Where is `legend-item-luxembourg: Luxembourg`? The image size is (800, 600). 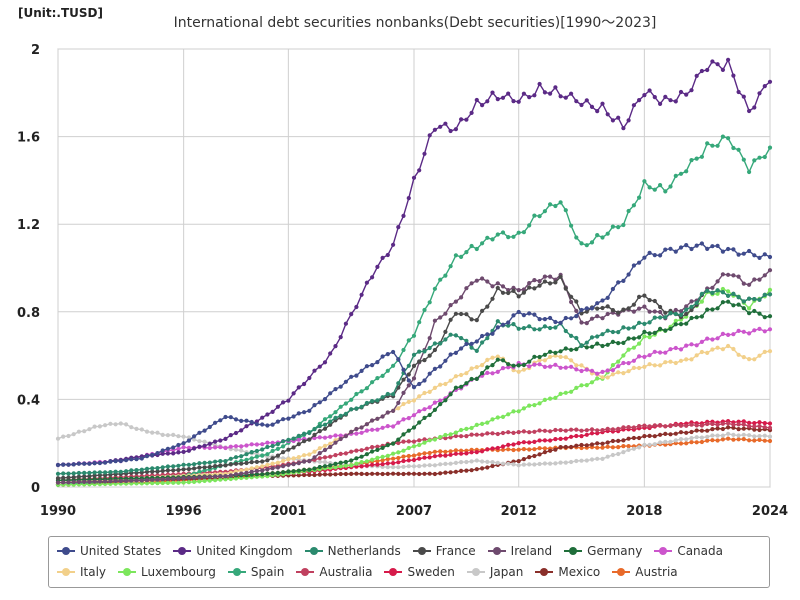
legend-item-luxembourg: Luxembourg is located at coordinates (167, 572).